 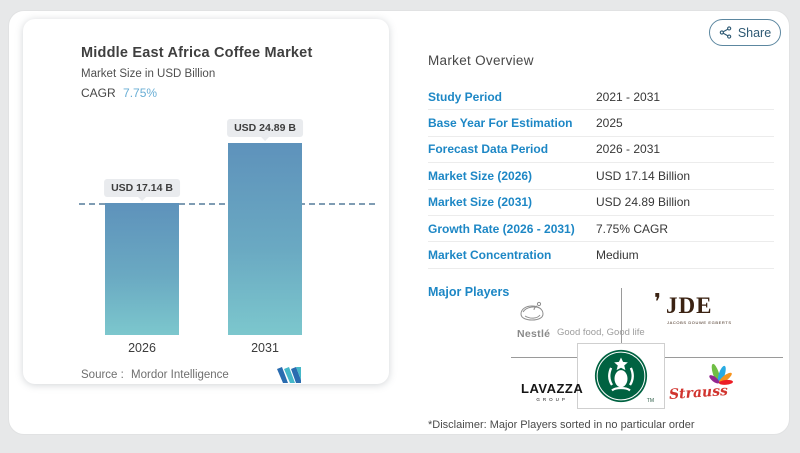 What do you see at coordinates (650, 401) in the screenshot?
I see `starbucks-tm: TM` at bounding box center [650, 401].